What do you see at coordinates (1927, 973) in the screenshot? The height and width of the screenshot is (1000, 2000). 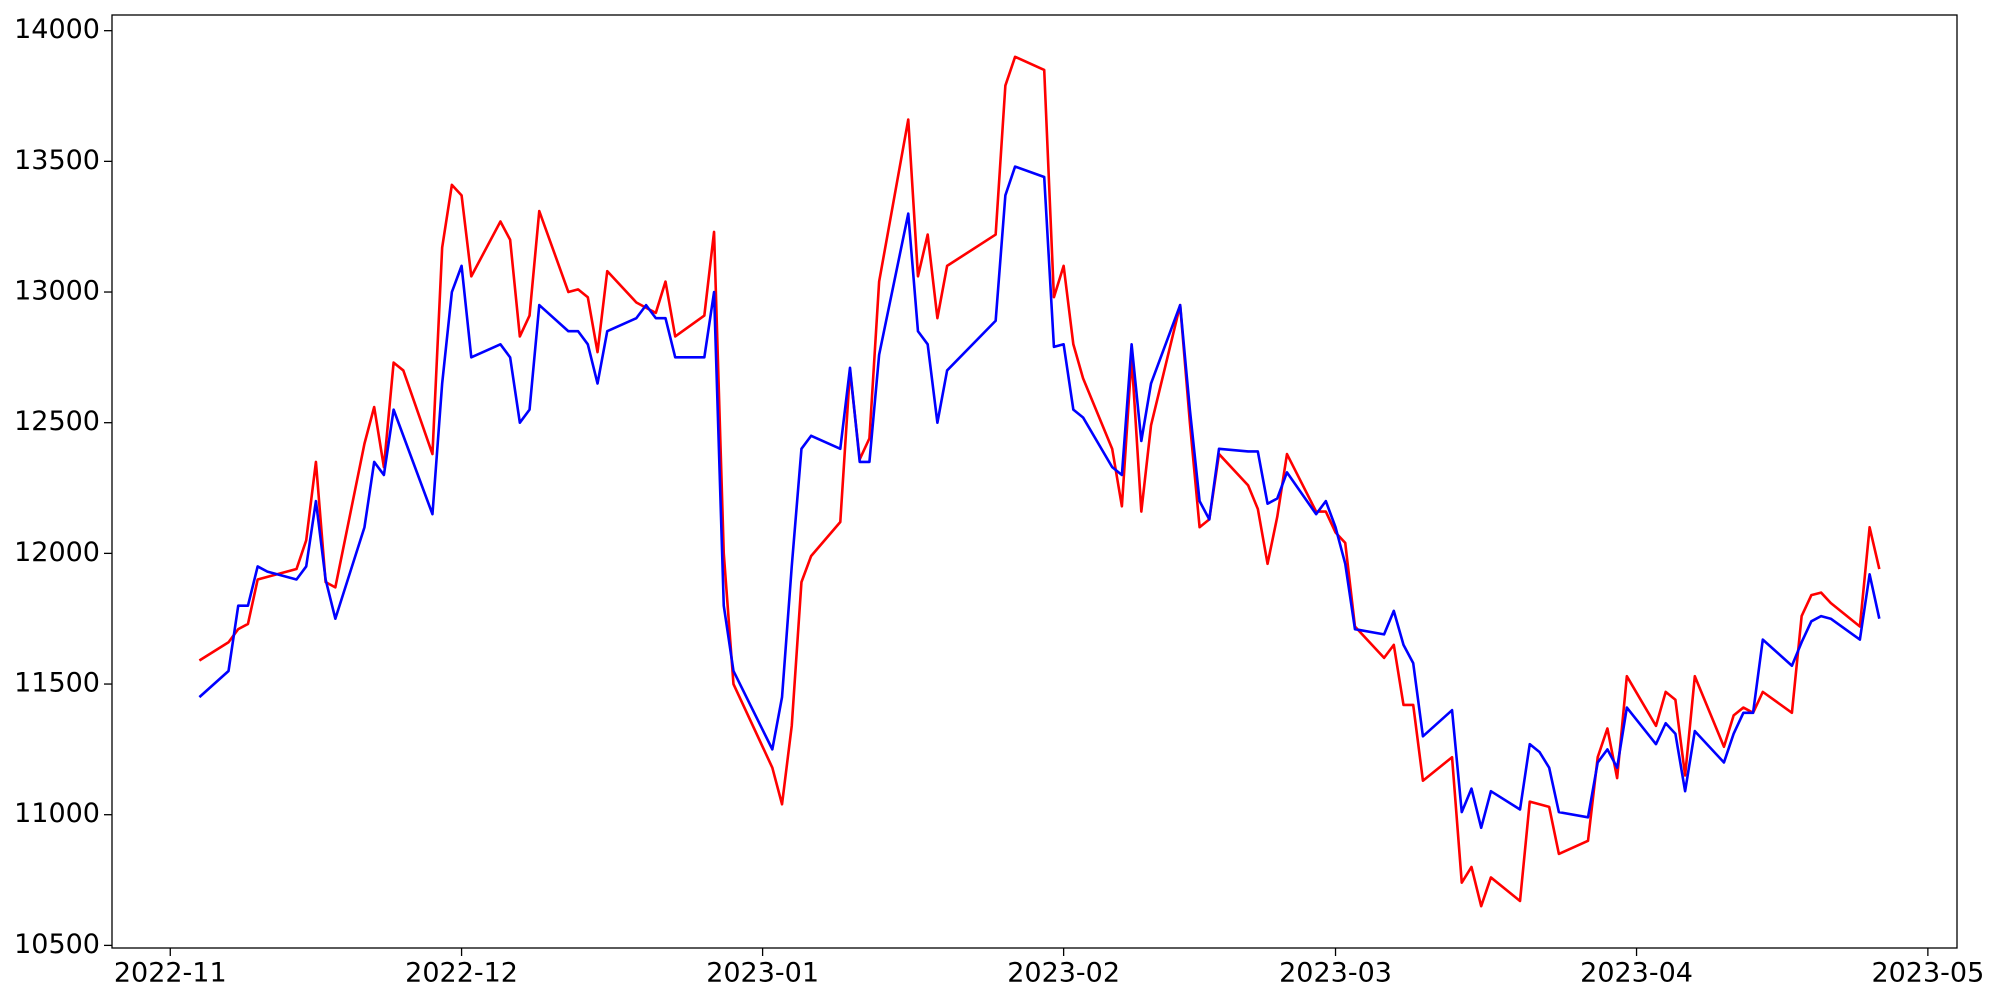 I see `x-tick-label: 2023-05` at bounding box center [1927, 973].